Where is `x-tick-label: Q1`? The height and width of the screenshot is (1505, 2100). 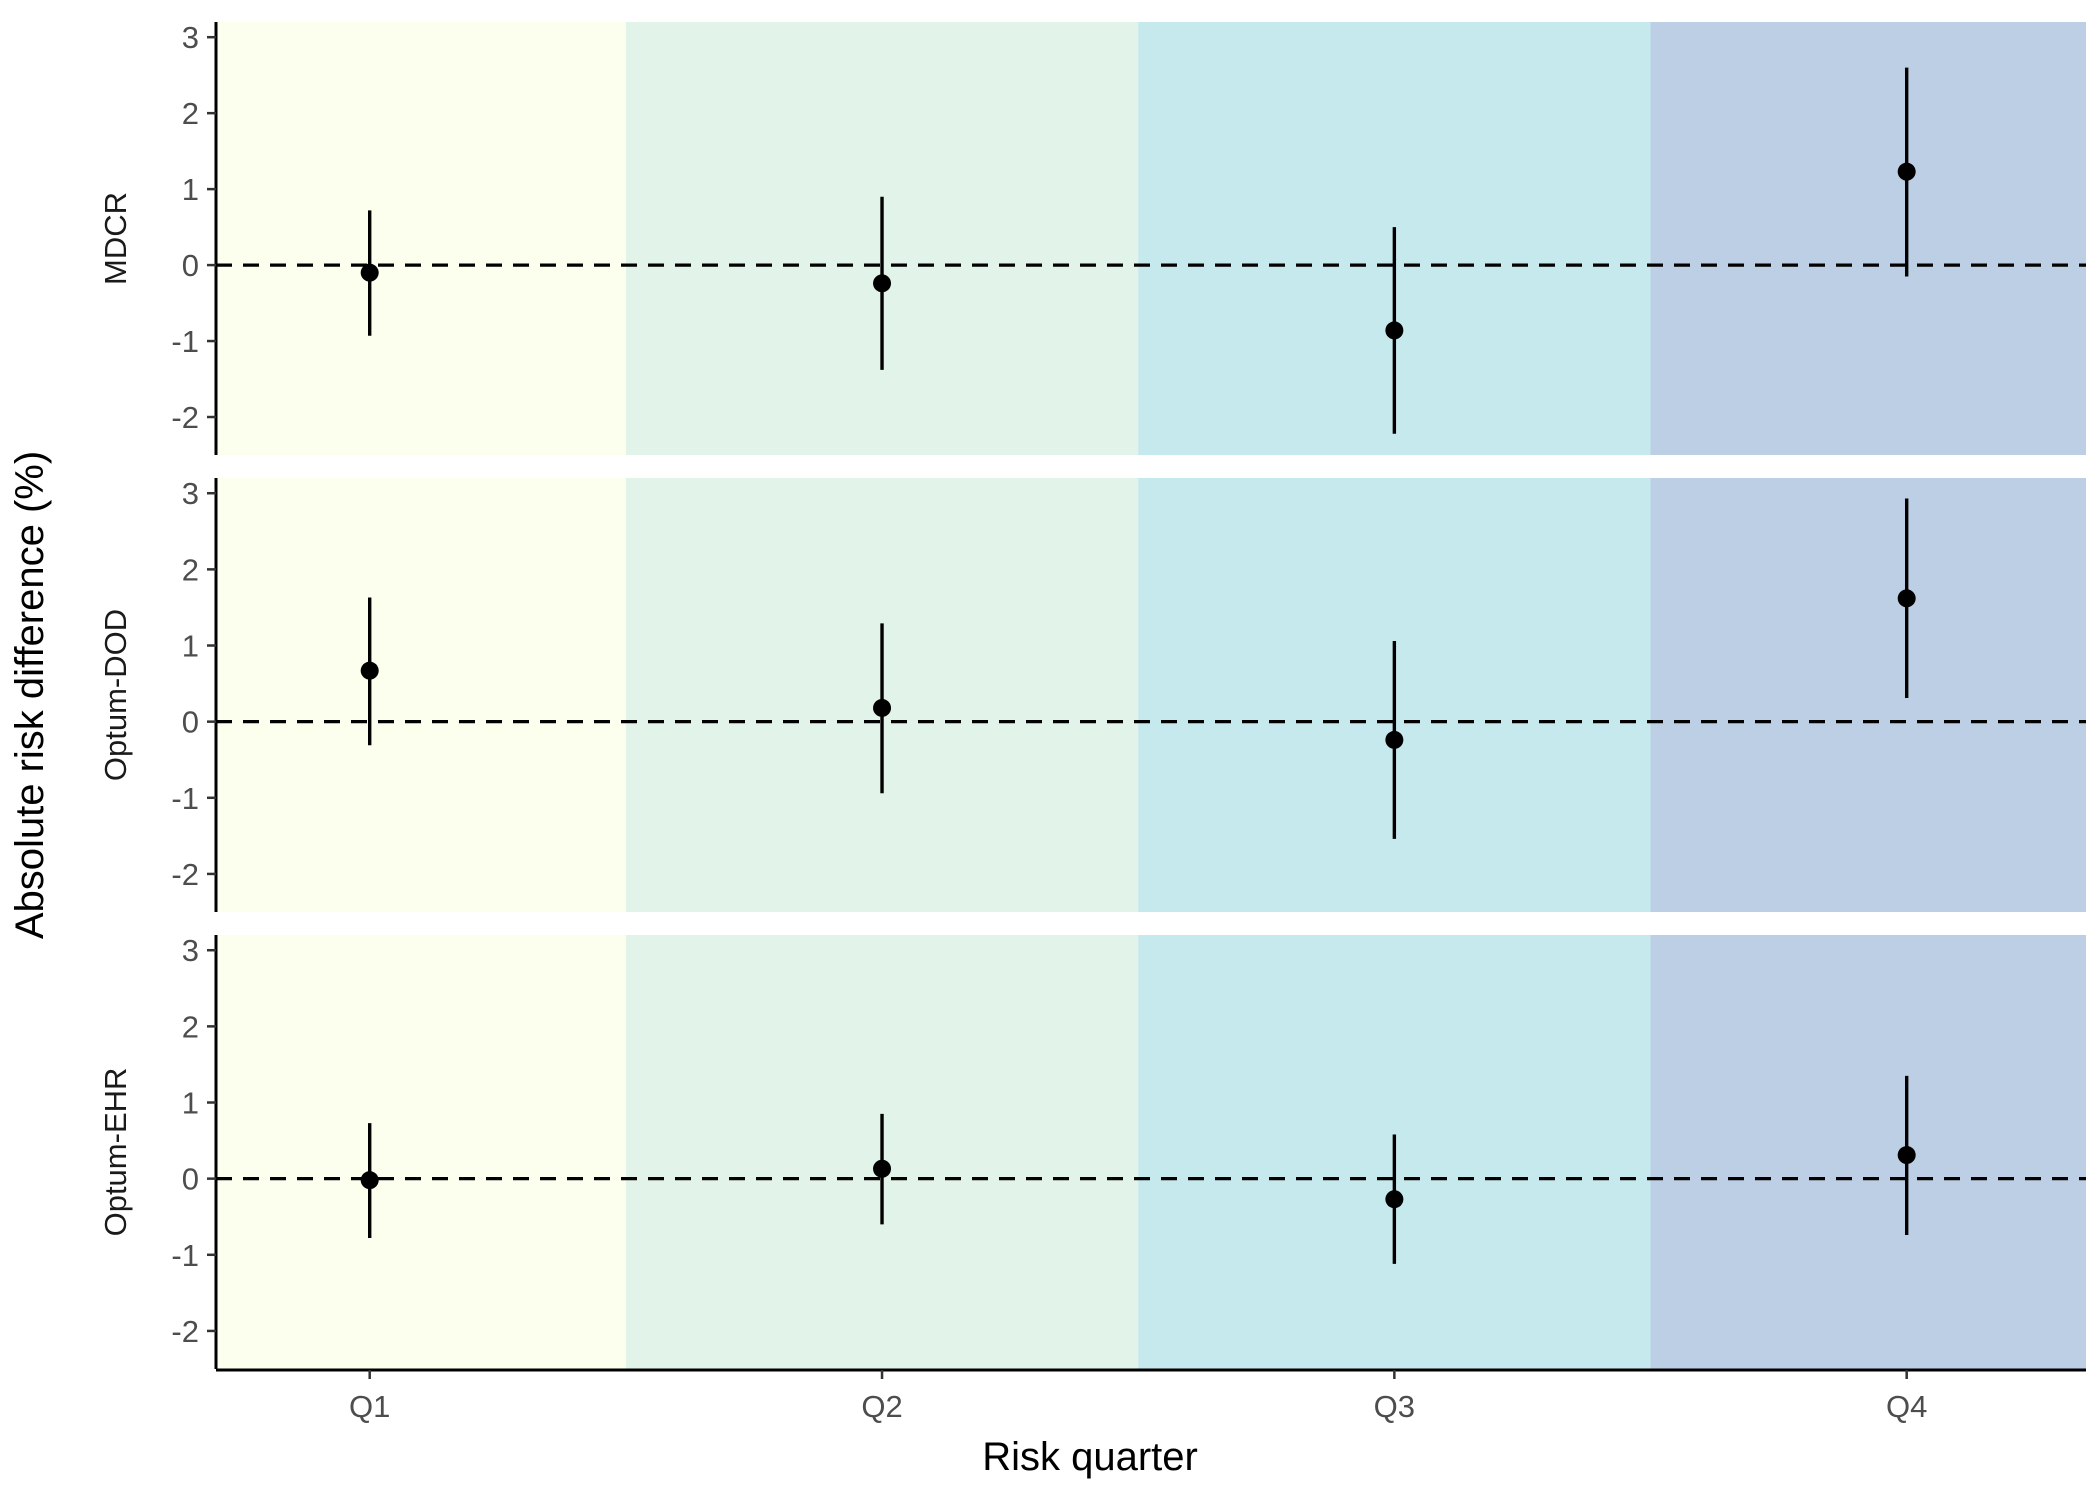
x-tick-label: Q1 is located at coordinates (369, 1406).